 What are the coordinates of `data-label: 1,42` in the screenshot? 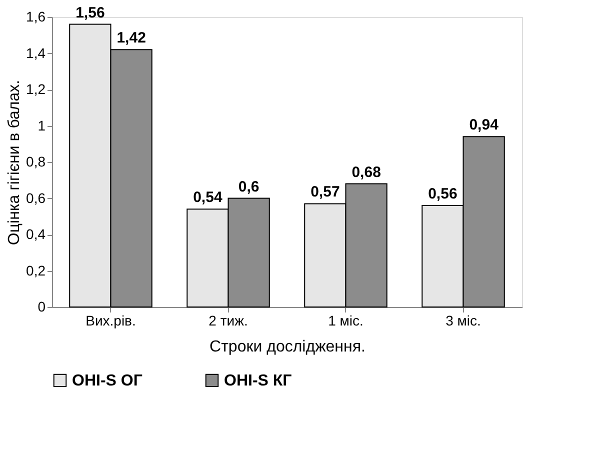 It's located at (131, 38).